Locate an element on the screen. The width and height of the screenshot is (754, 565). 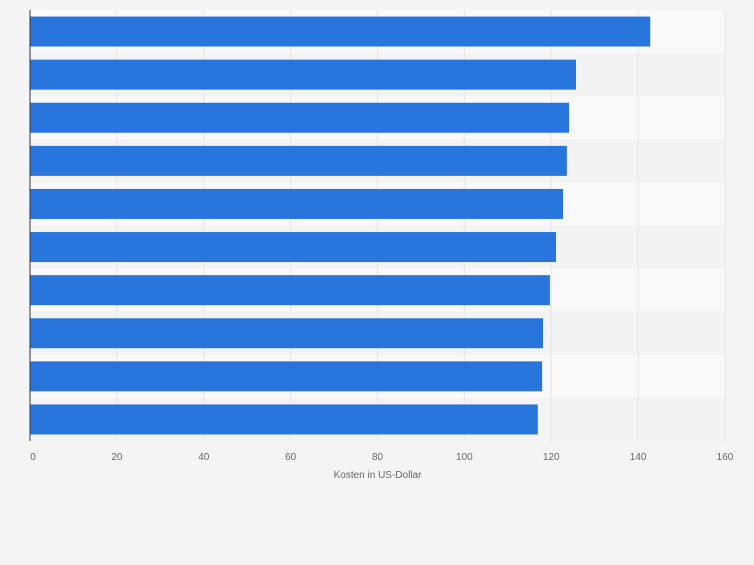
x-axis-label: Kosten in US-Dollar is located at coordinates (378, 475).